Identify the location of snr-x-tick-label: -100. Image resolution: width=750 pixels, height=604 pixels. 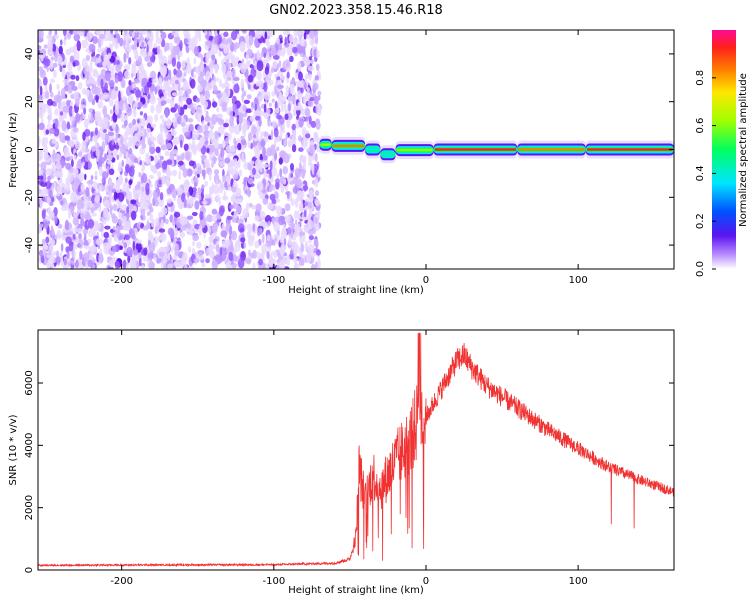
(273, 581).